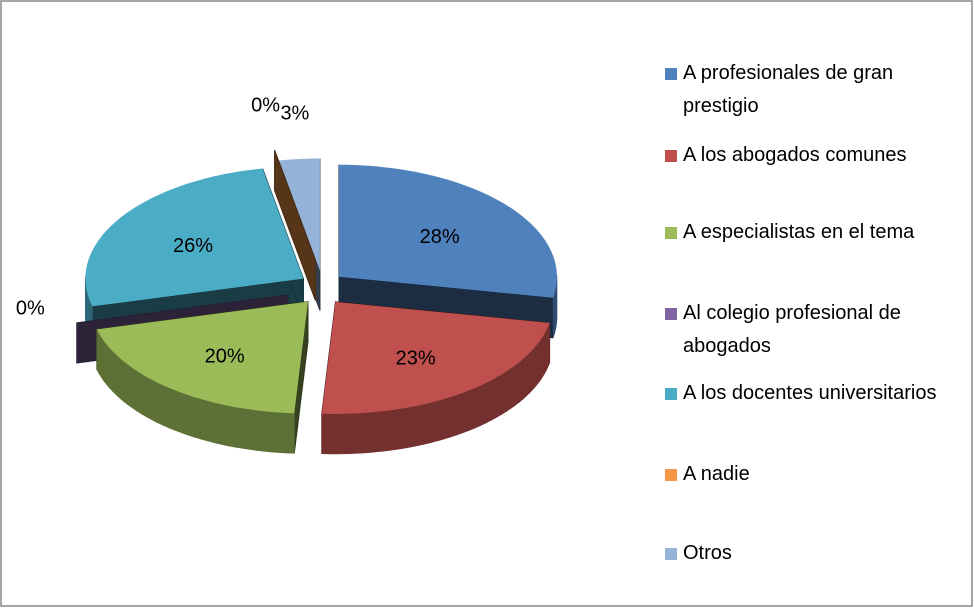 Image resolution: width=974 pixels, height=608 pixels. Describe the element at coordinates (799, 232) in the screenshot. I see `legend-label: A especialistas en el tema` at that location.